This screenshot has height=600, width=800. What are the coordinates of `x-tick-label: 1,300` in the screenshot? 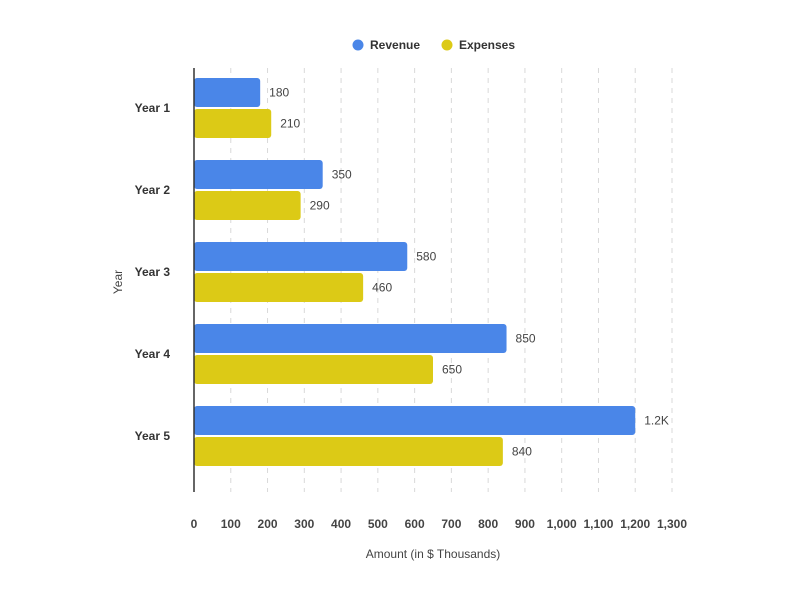 It's located at (672, 524).